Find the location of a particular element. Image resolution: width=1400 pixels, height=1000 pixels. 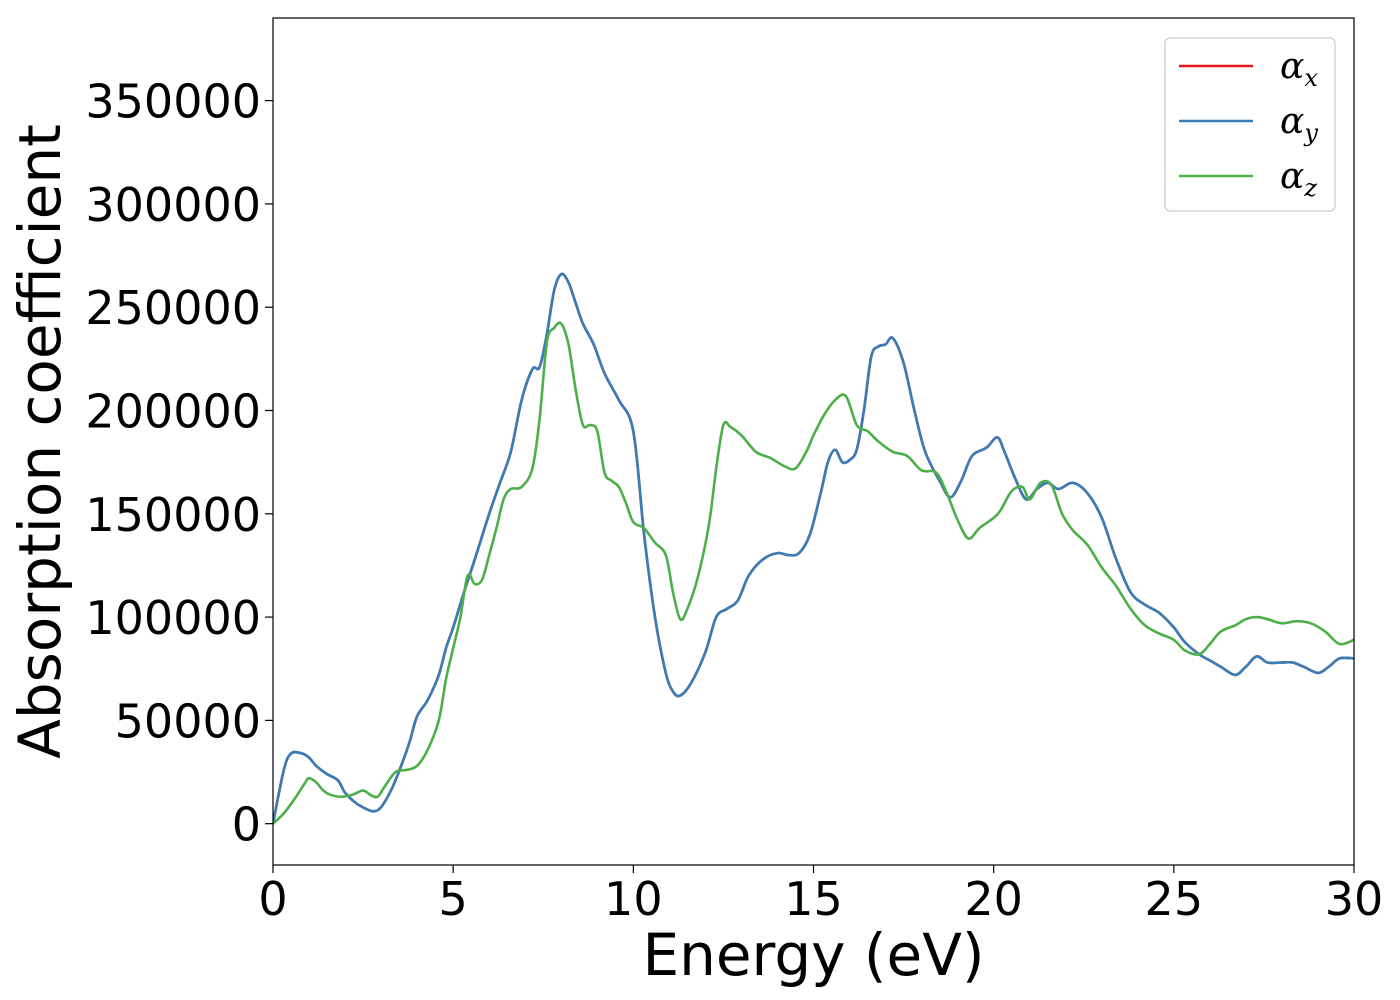

legend-label-y: αy is located at coordinates (1299, 124).